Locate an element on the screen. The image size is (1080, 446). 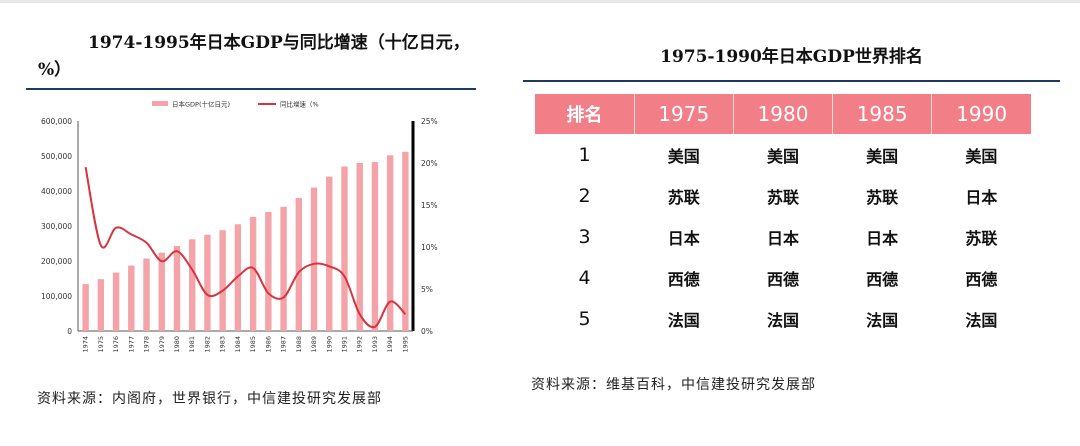
table-row: 5 法国 法国 法国 法国 is located at coordinates (783, 318).